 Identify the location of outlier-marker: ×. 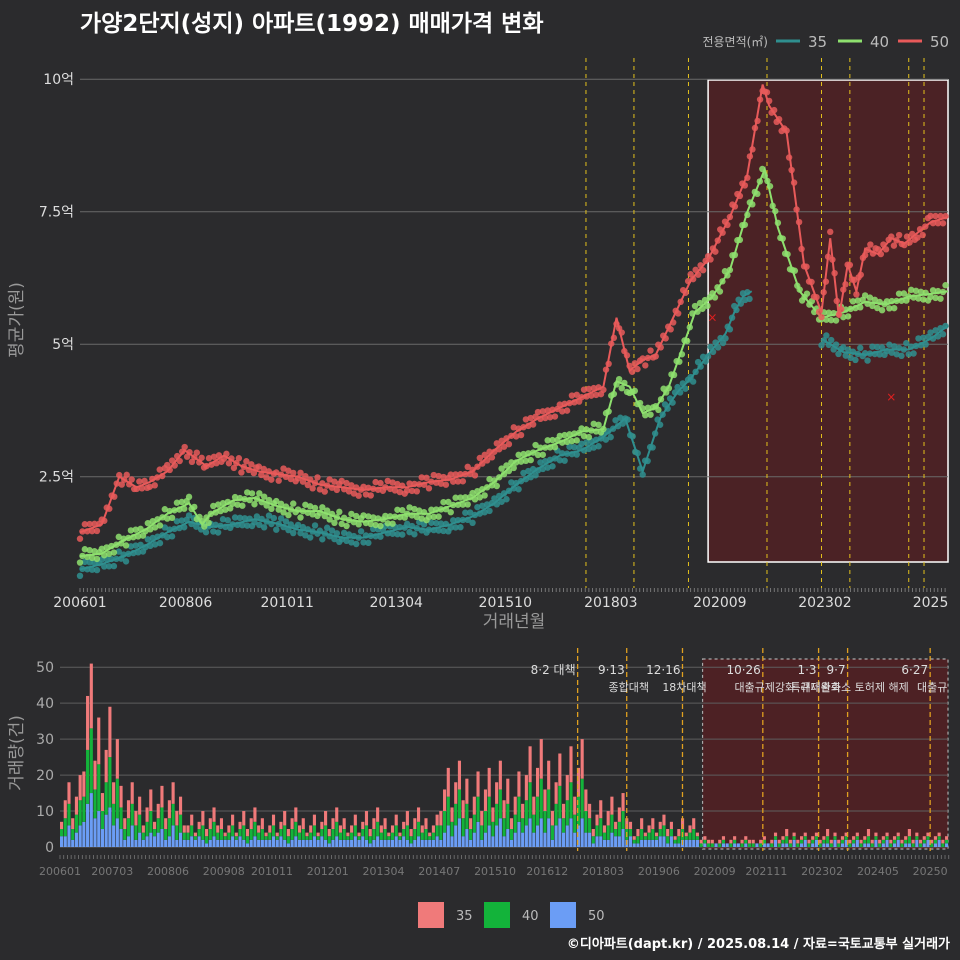
(712, 318).